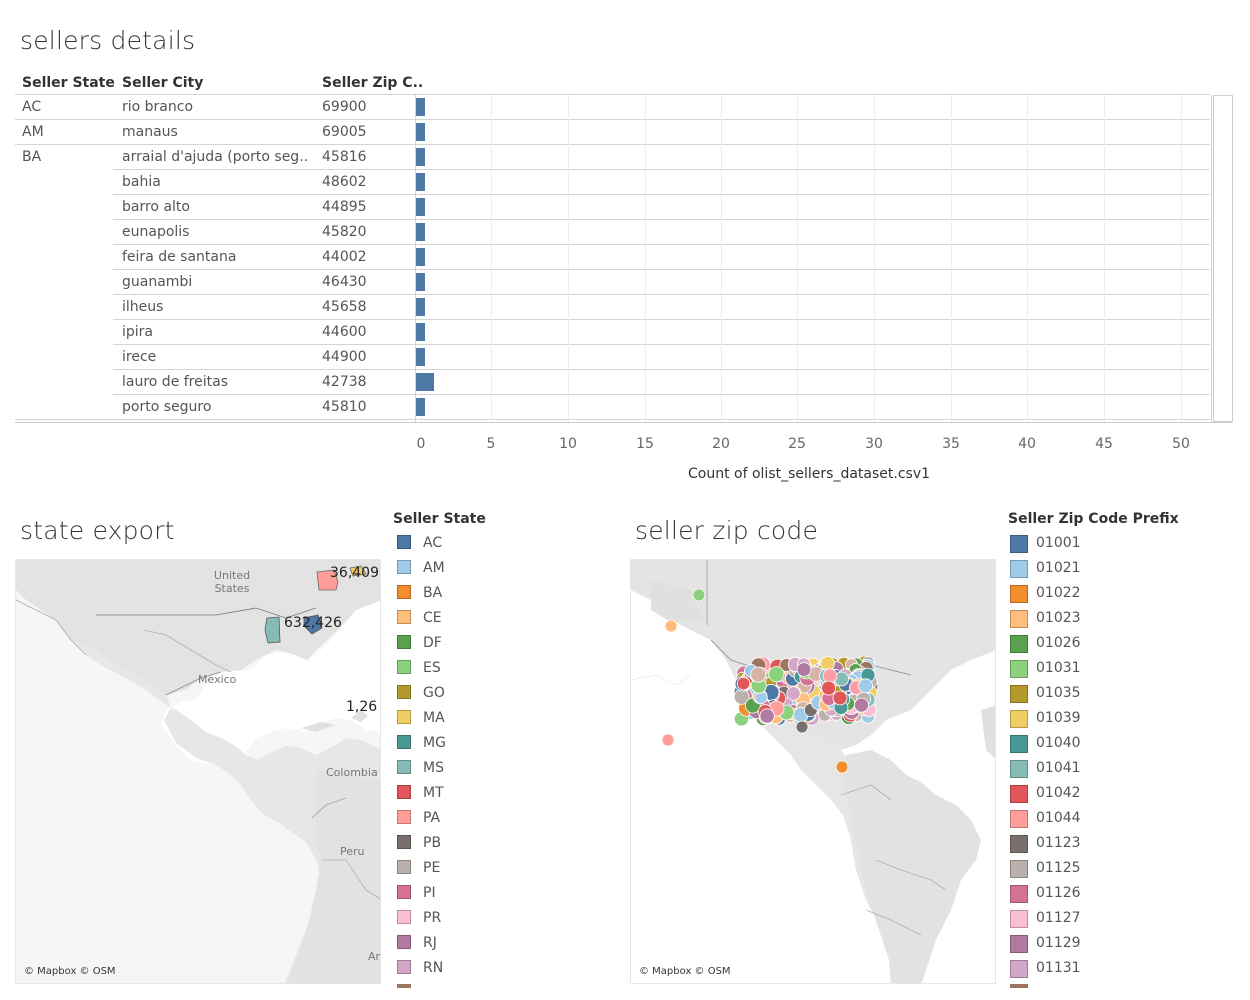 This screenshot has height=1000, width=1250. Describe the element at coordinates (497, 643) in the screenshot. I see `legend-item: DF` at that location.